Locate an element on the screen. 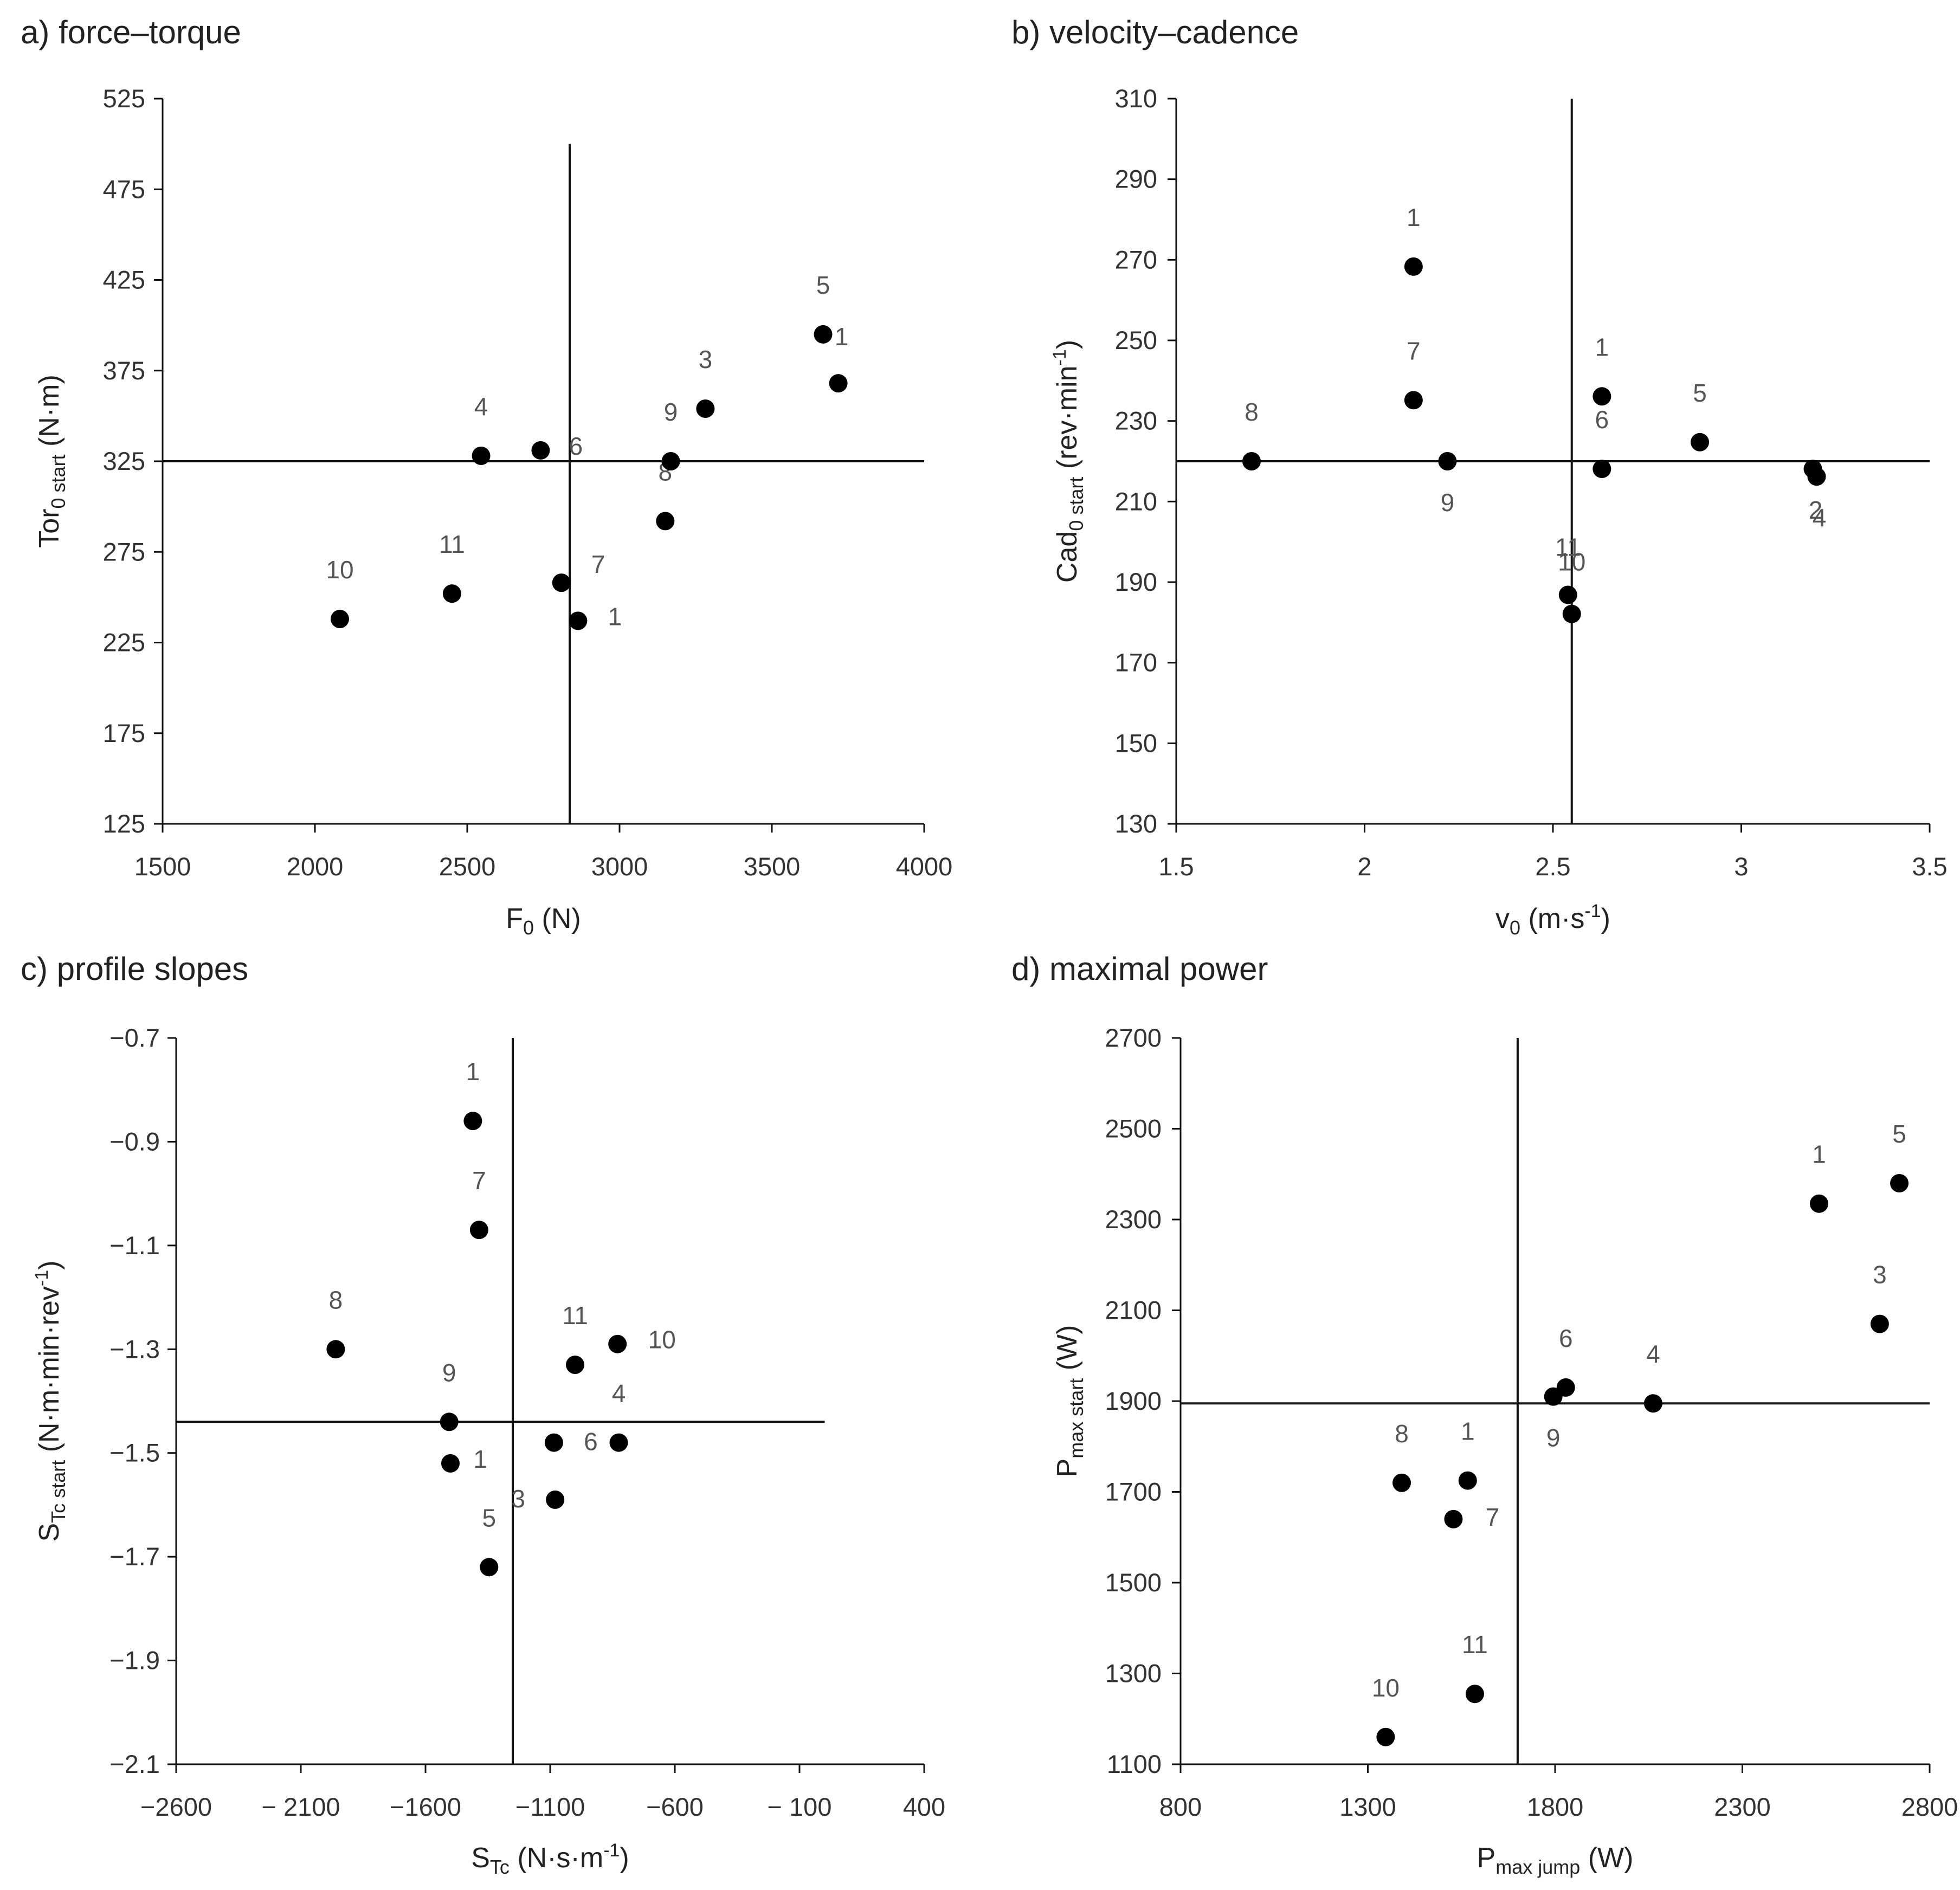  y-tick-label: −1.9 is located at coordinates (134, 1660).